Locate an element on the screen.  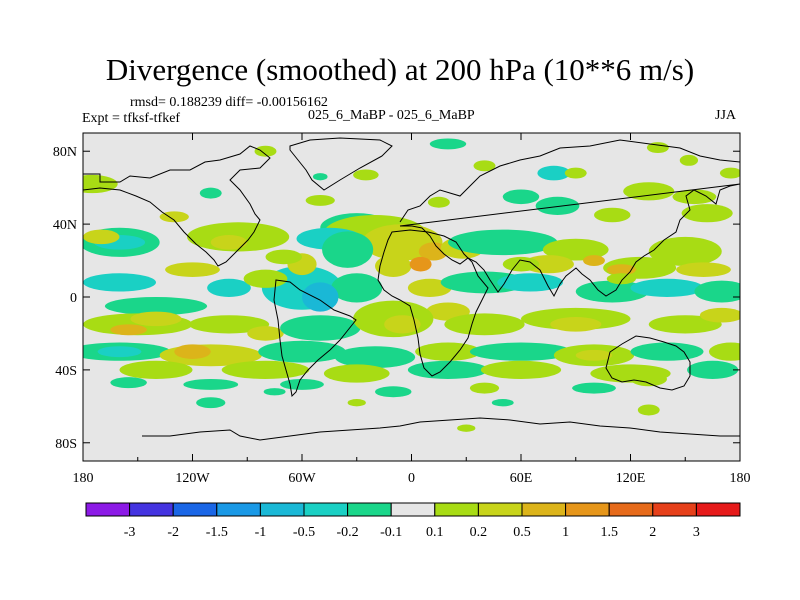
x-tick-label: 120W is located at coordinates (192, 478).